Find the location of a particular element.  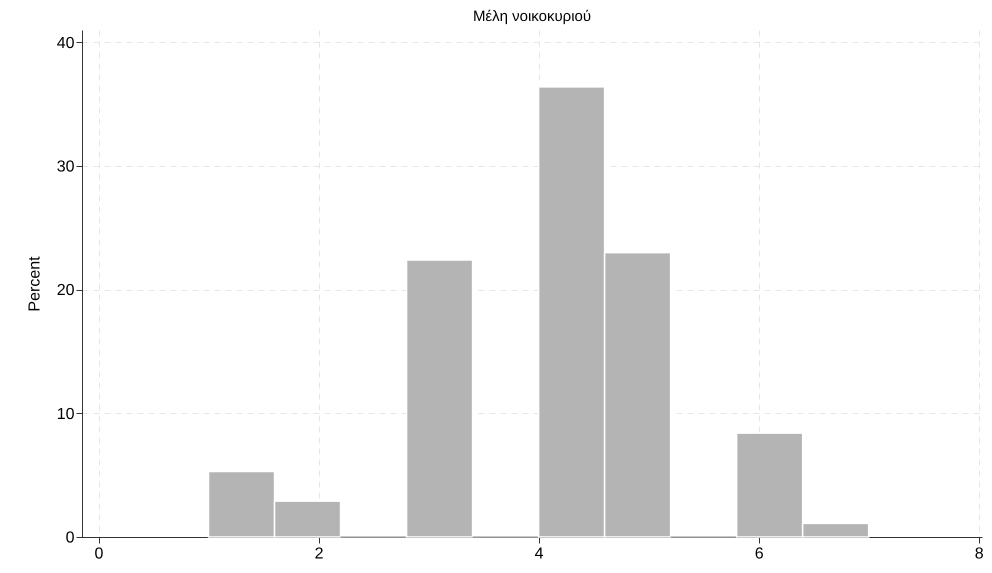

y-axis-title: Percent is located at coordinates (35, 284).